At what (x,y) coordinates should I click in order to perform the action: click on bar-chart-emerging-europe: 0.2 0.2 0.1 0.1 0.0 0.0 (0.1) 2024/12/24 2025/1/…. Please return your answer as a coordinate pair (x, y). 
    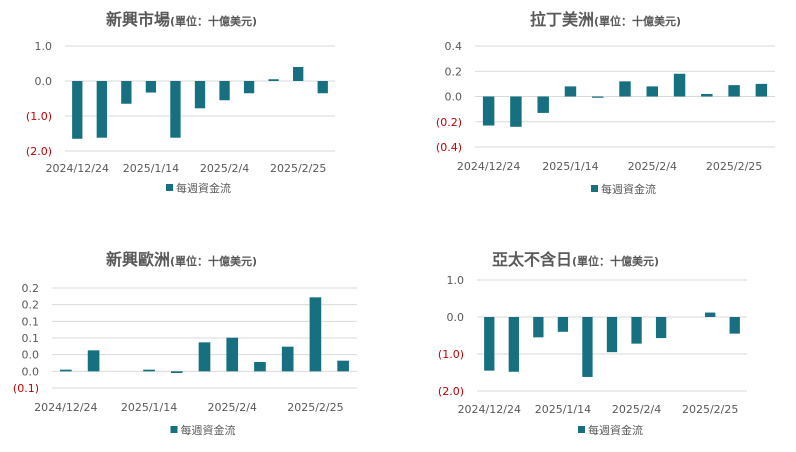
    Looking at the image, I should click on (185, 359).